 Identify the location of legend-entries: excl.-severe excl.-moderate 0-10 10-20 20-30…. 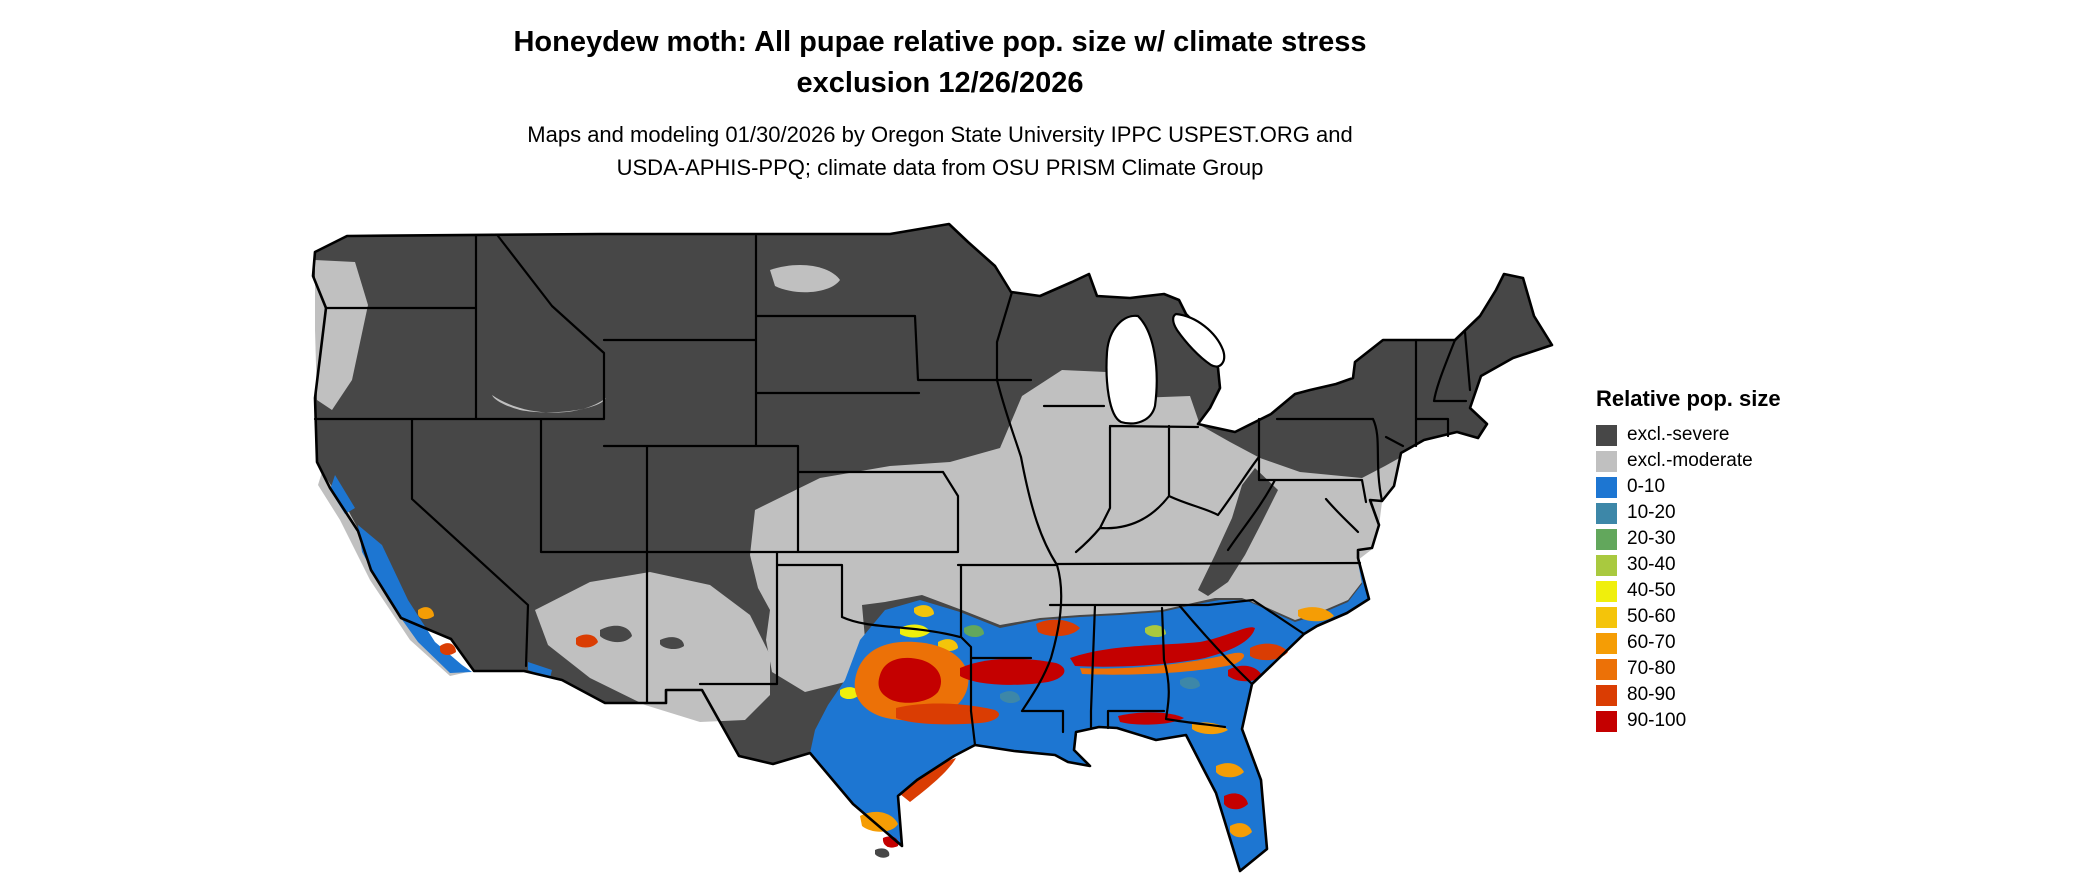
(1688, 578).